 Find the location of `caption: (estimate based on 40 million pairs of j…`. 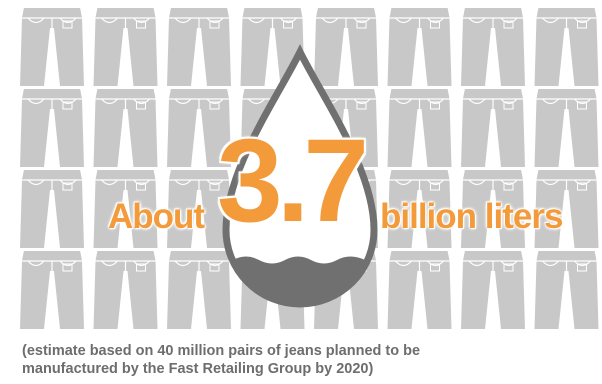

caption: (estimate based on 40 million pairs of j… is located at coordinates (307, 360).